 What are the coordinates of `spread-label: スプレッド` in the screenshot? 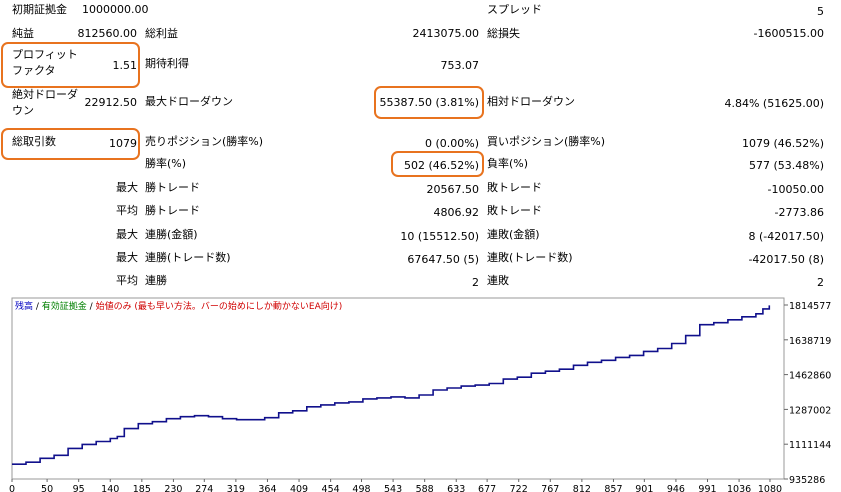 It's located at (514, 9).